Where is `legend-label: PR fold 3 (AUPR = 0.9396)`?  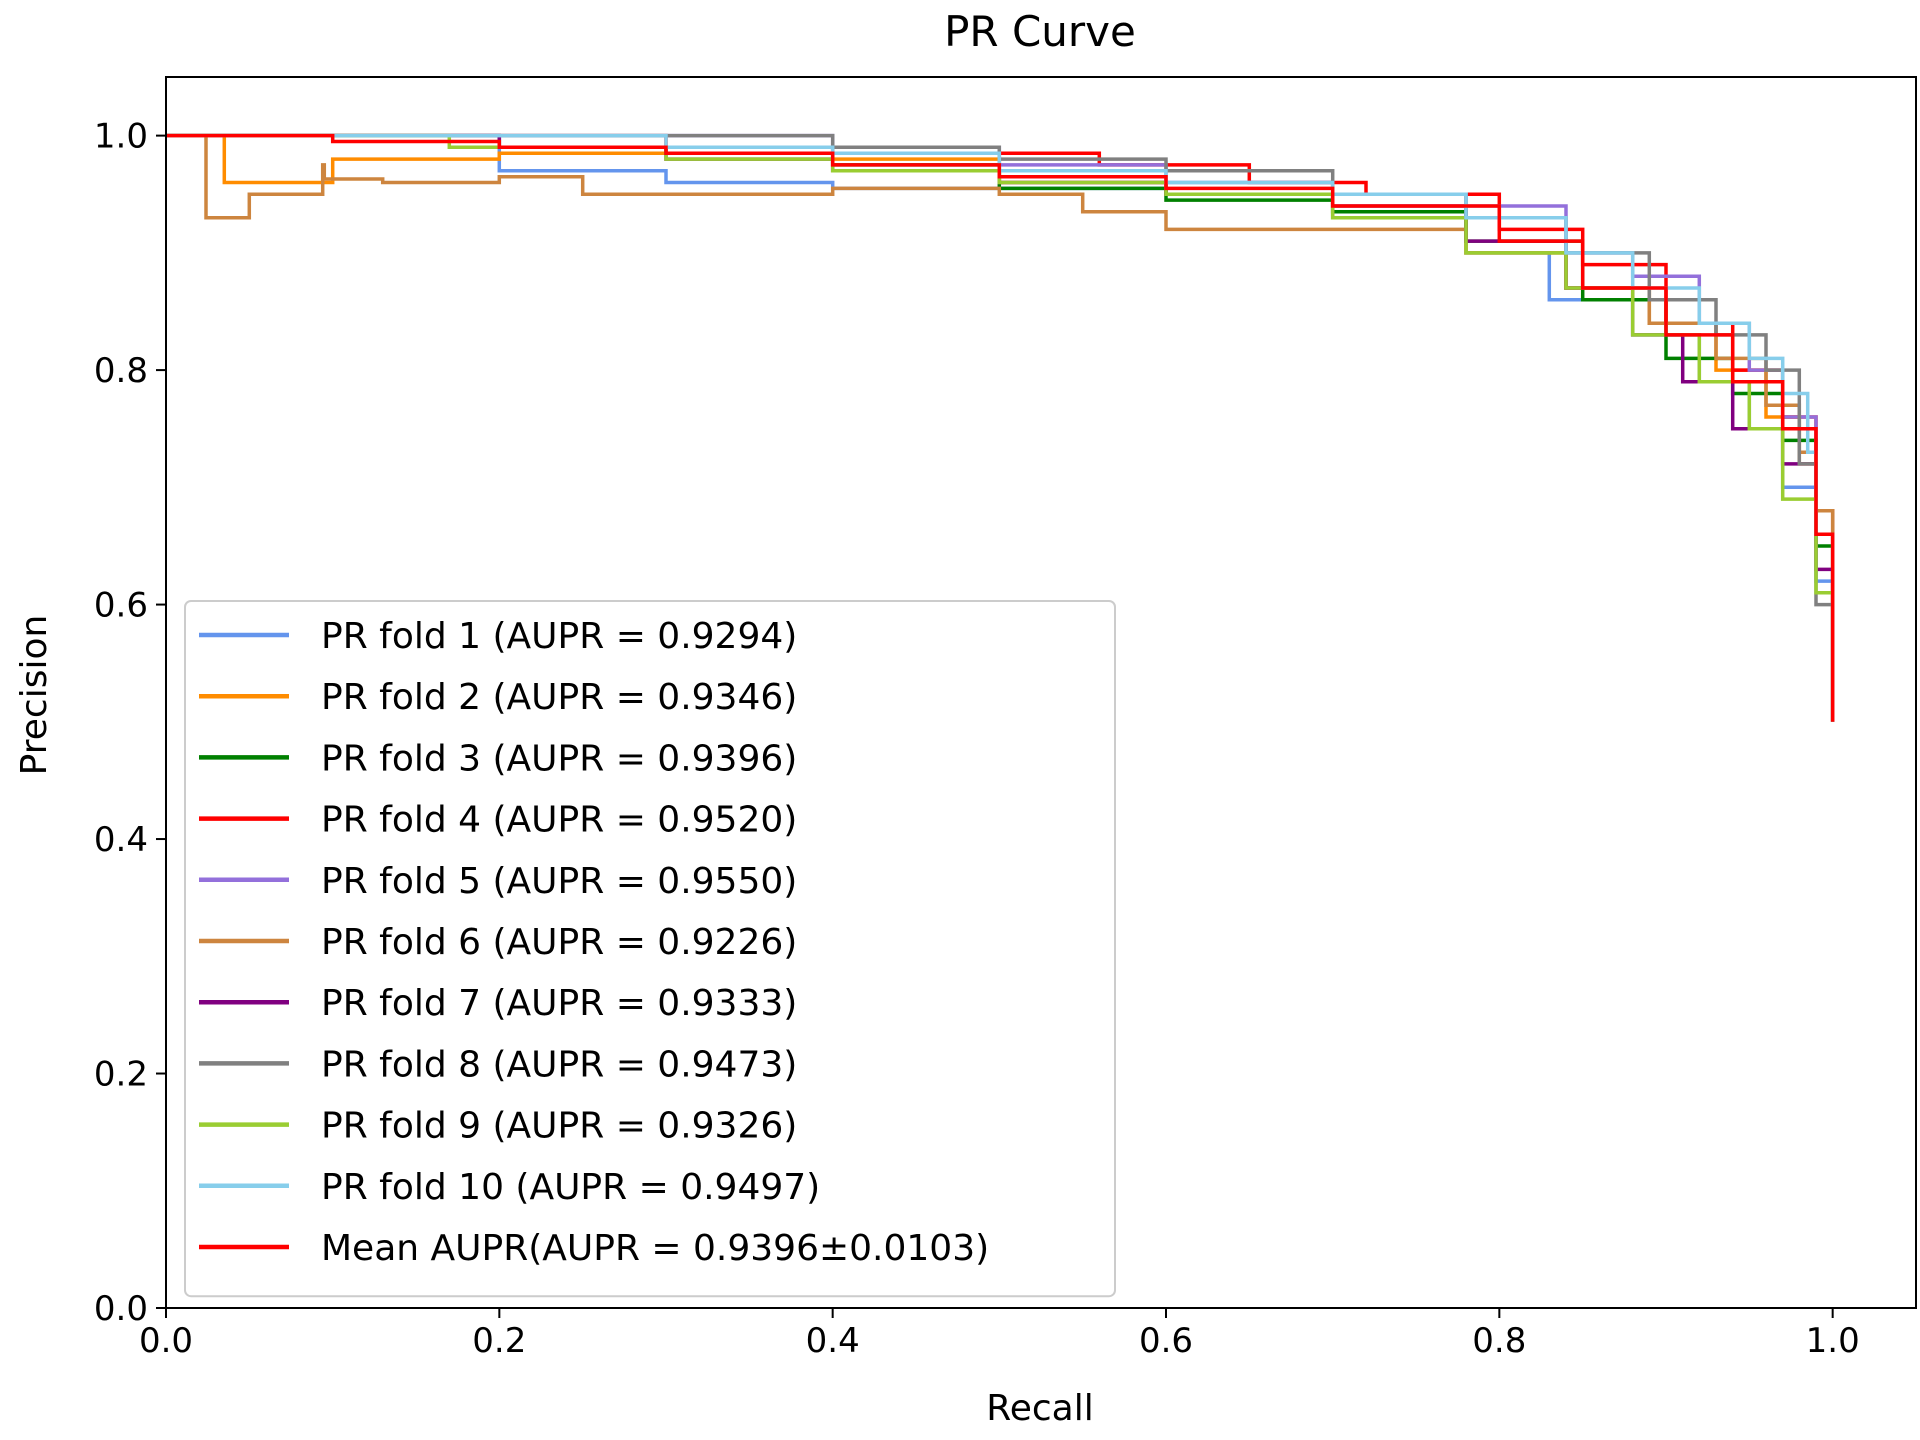 legend-label: PR fold 3 (AUPR = 0.9396) is located at coordinates (559, 758).